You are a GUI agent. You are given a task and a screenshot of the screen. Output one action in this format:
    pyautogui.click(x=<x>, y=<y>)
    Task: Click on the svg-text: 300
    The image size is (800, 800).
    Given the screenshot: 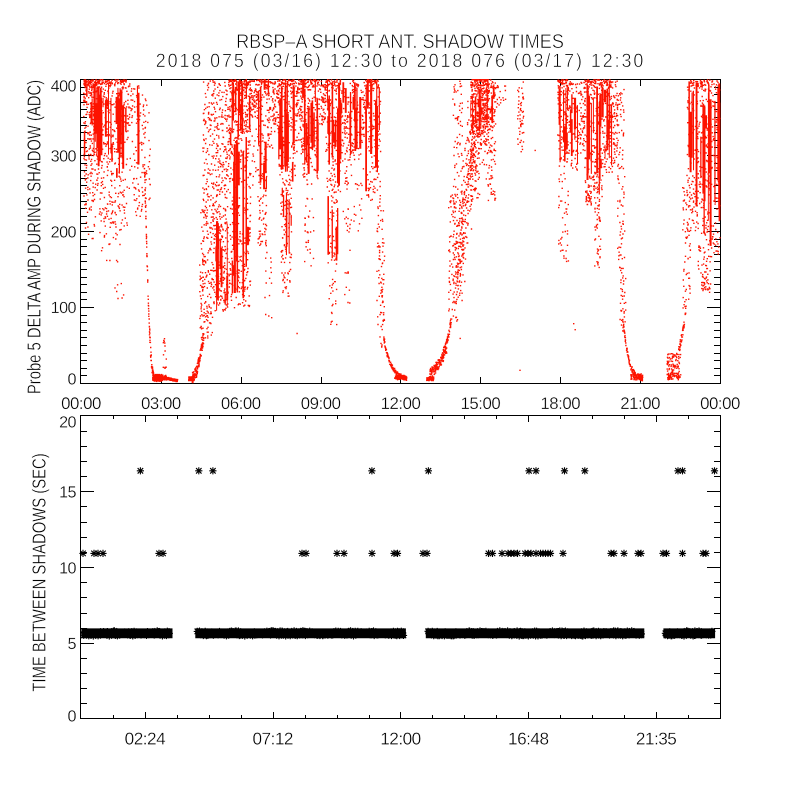 What is the action you would take?
    pyautogui.click(x=64, y=157)
    